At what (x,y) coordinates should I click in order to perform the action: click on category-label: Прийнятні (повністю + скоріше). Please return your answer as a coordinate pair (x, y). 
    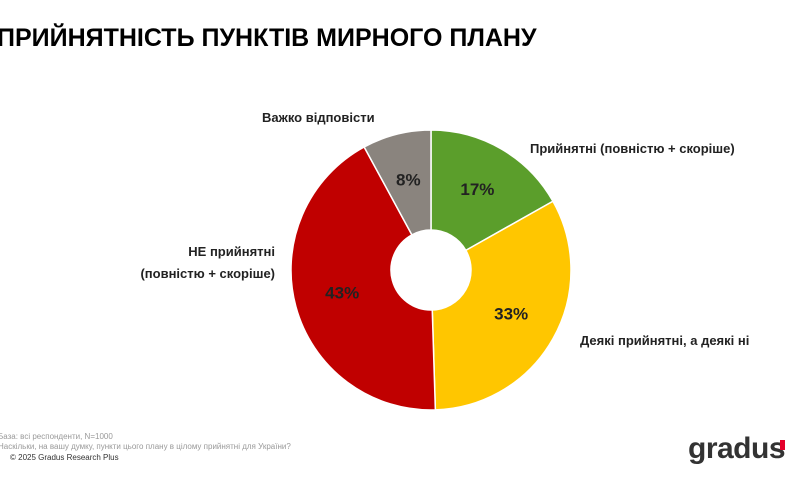
    Looking at the image, I should click on (632, 148).